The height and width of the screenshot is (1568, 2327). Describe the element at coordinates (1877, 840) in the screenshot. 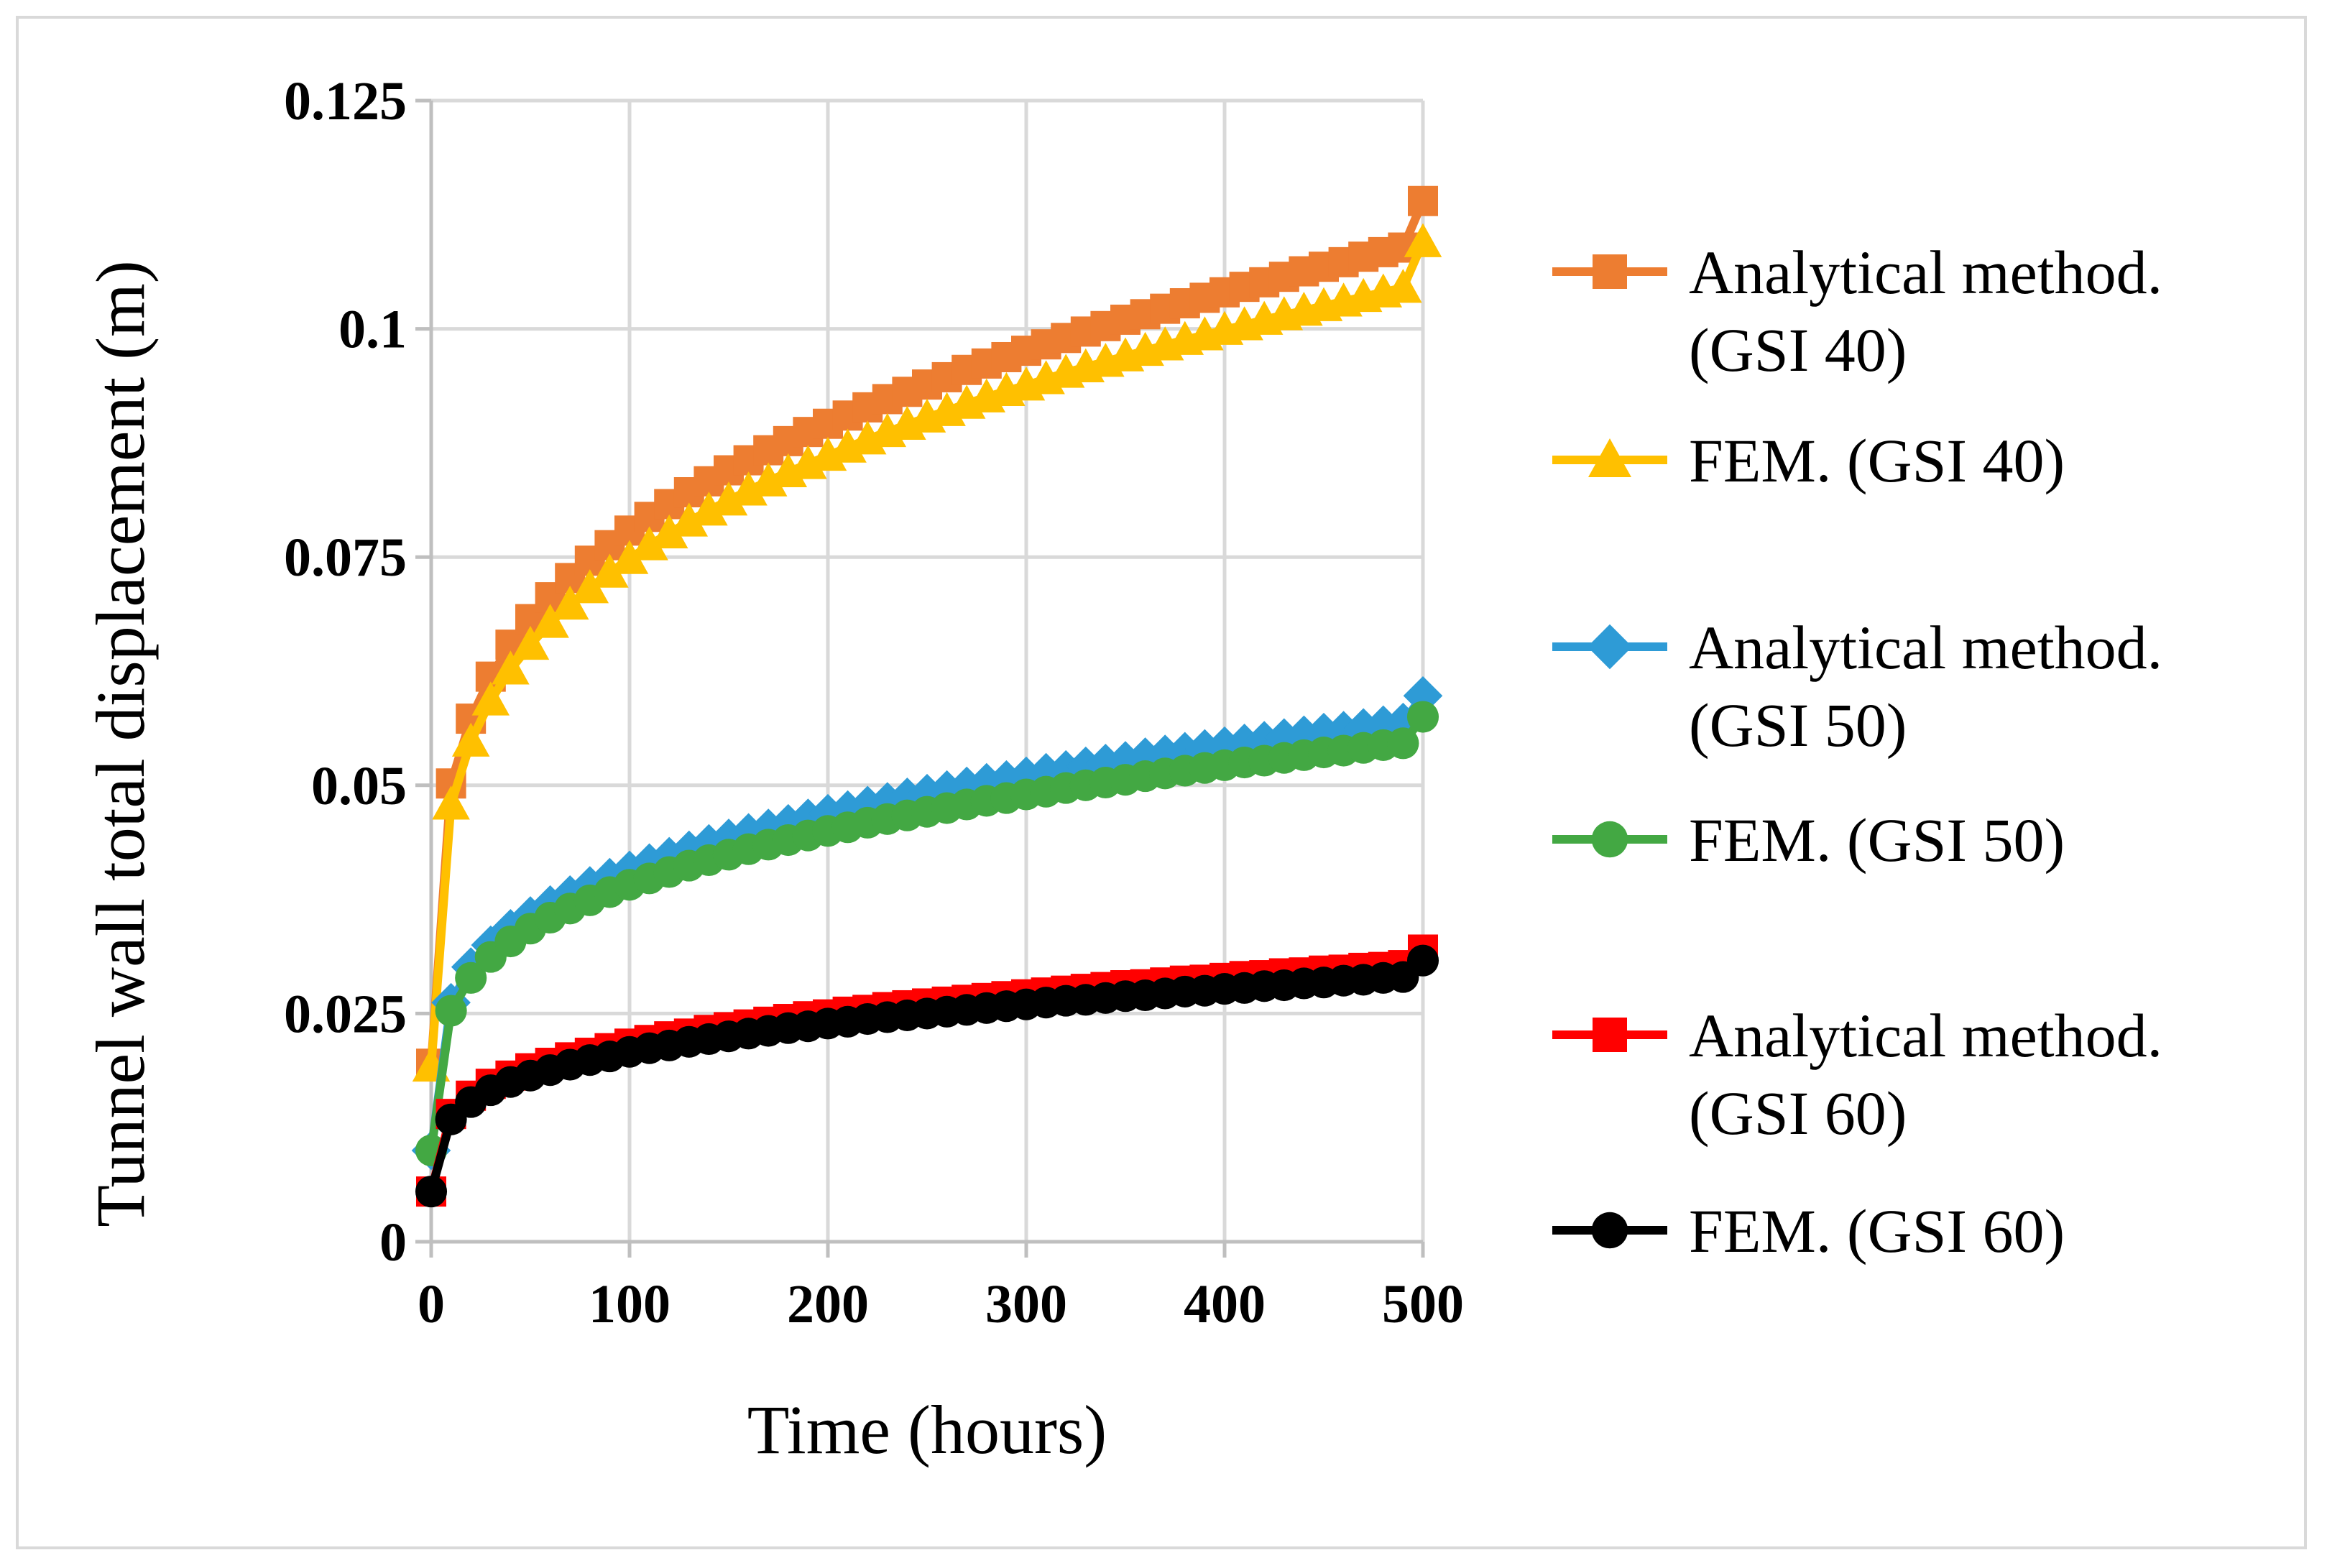

I see `legend-label: FEM. (GSI 50)` at that location.